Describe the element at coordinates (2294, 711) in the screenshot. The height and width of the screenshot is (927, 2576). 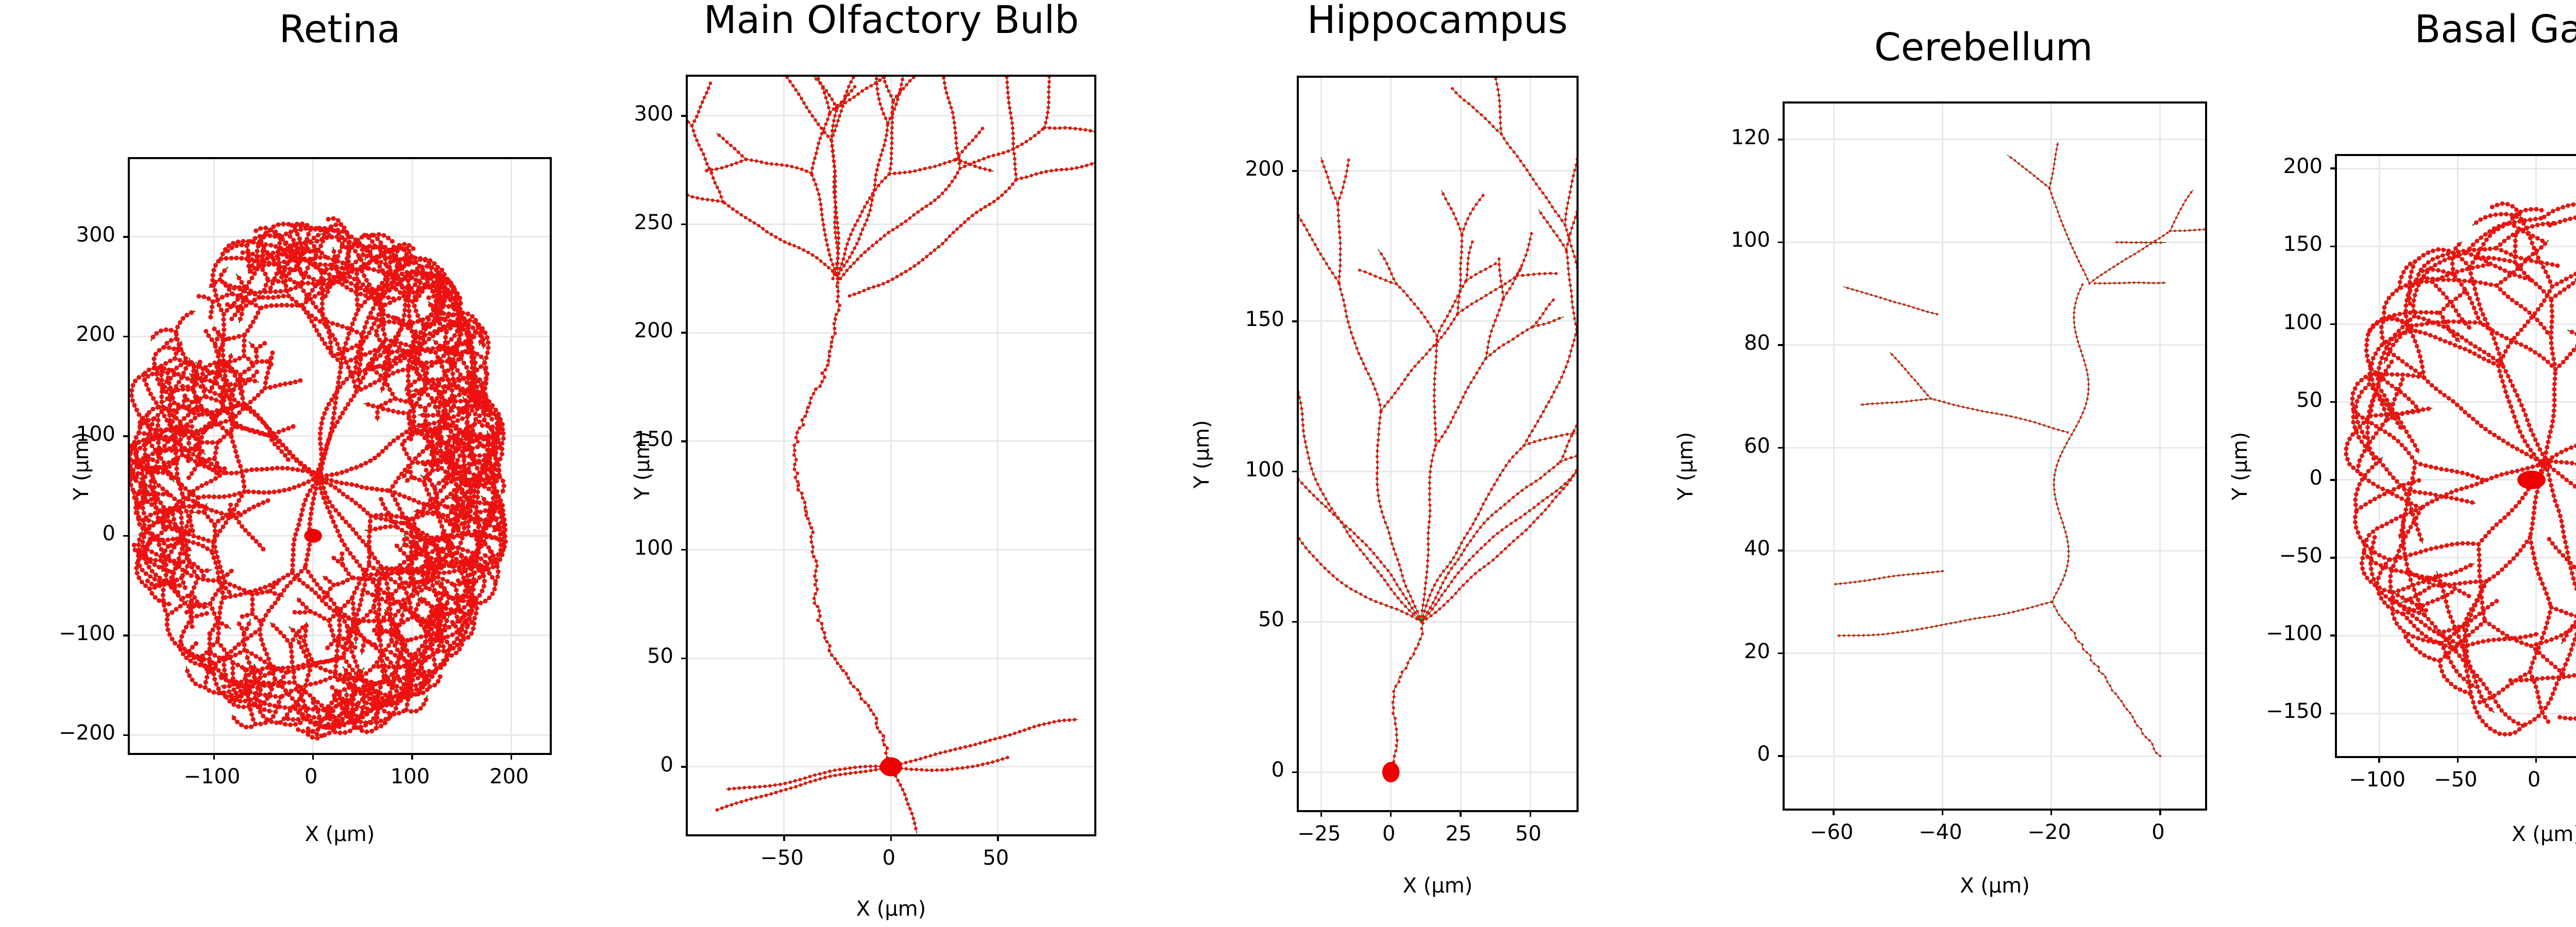
I see `y-tick-label: −150` at that location.